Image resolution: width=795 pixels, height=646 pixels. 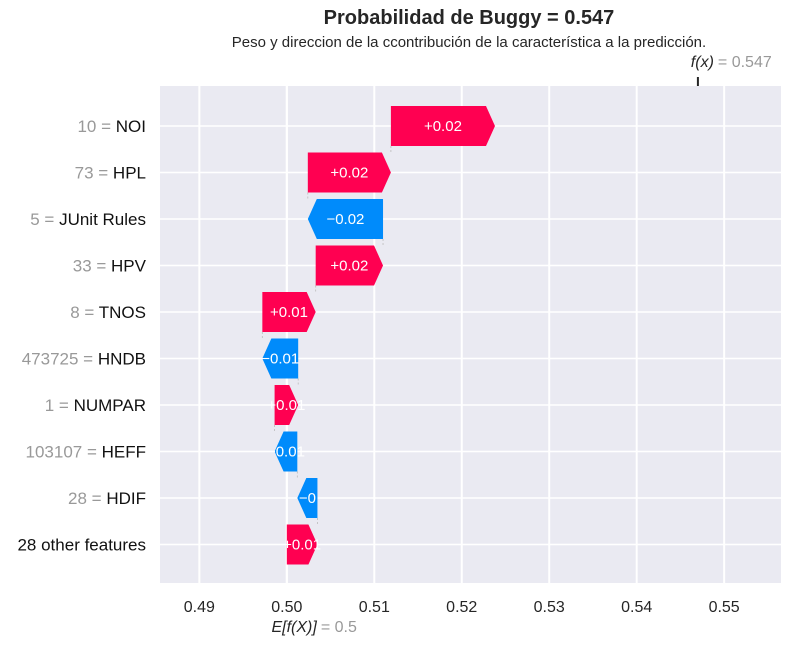 I want to click on feature-label: 473725 = HNDB, so click(x=84, y=359).